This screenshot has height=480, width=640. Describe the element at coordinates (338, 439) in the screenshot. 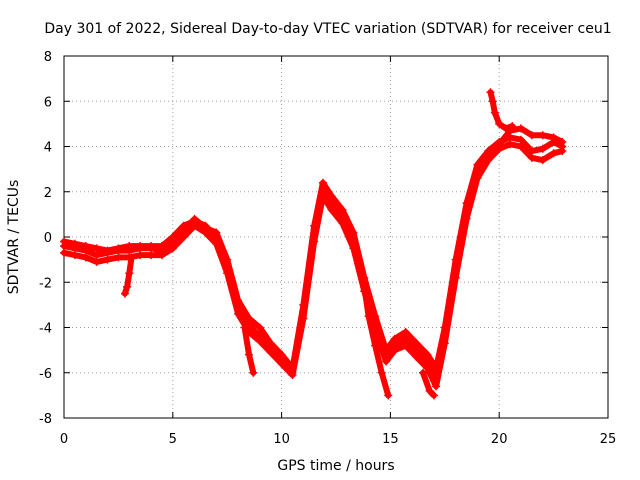

I see `x-tick-labels: 0 5 10 15 20 25` at that location.